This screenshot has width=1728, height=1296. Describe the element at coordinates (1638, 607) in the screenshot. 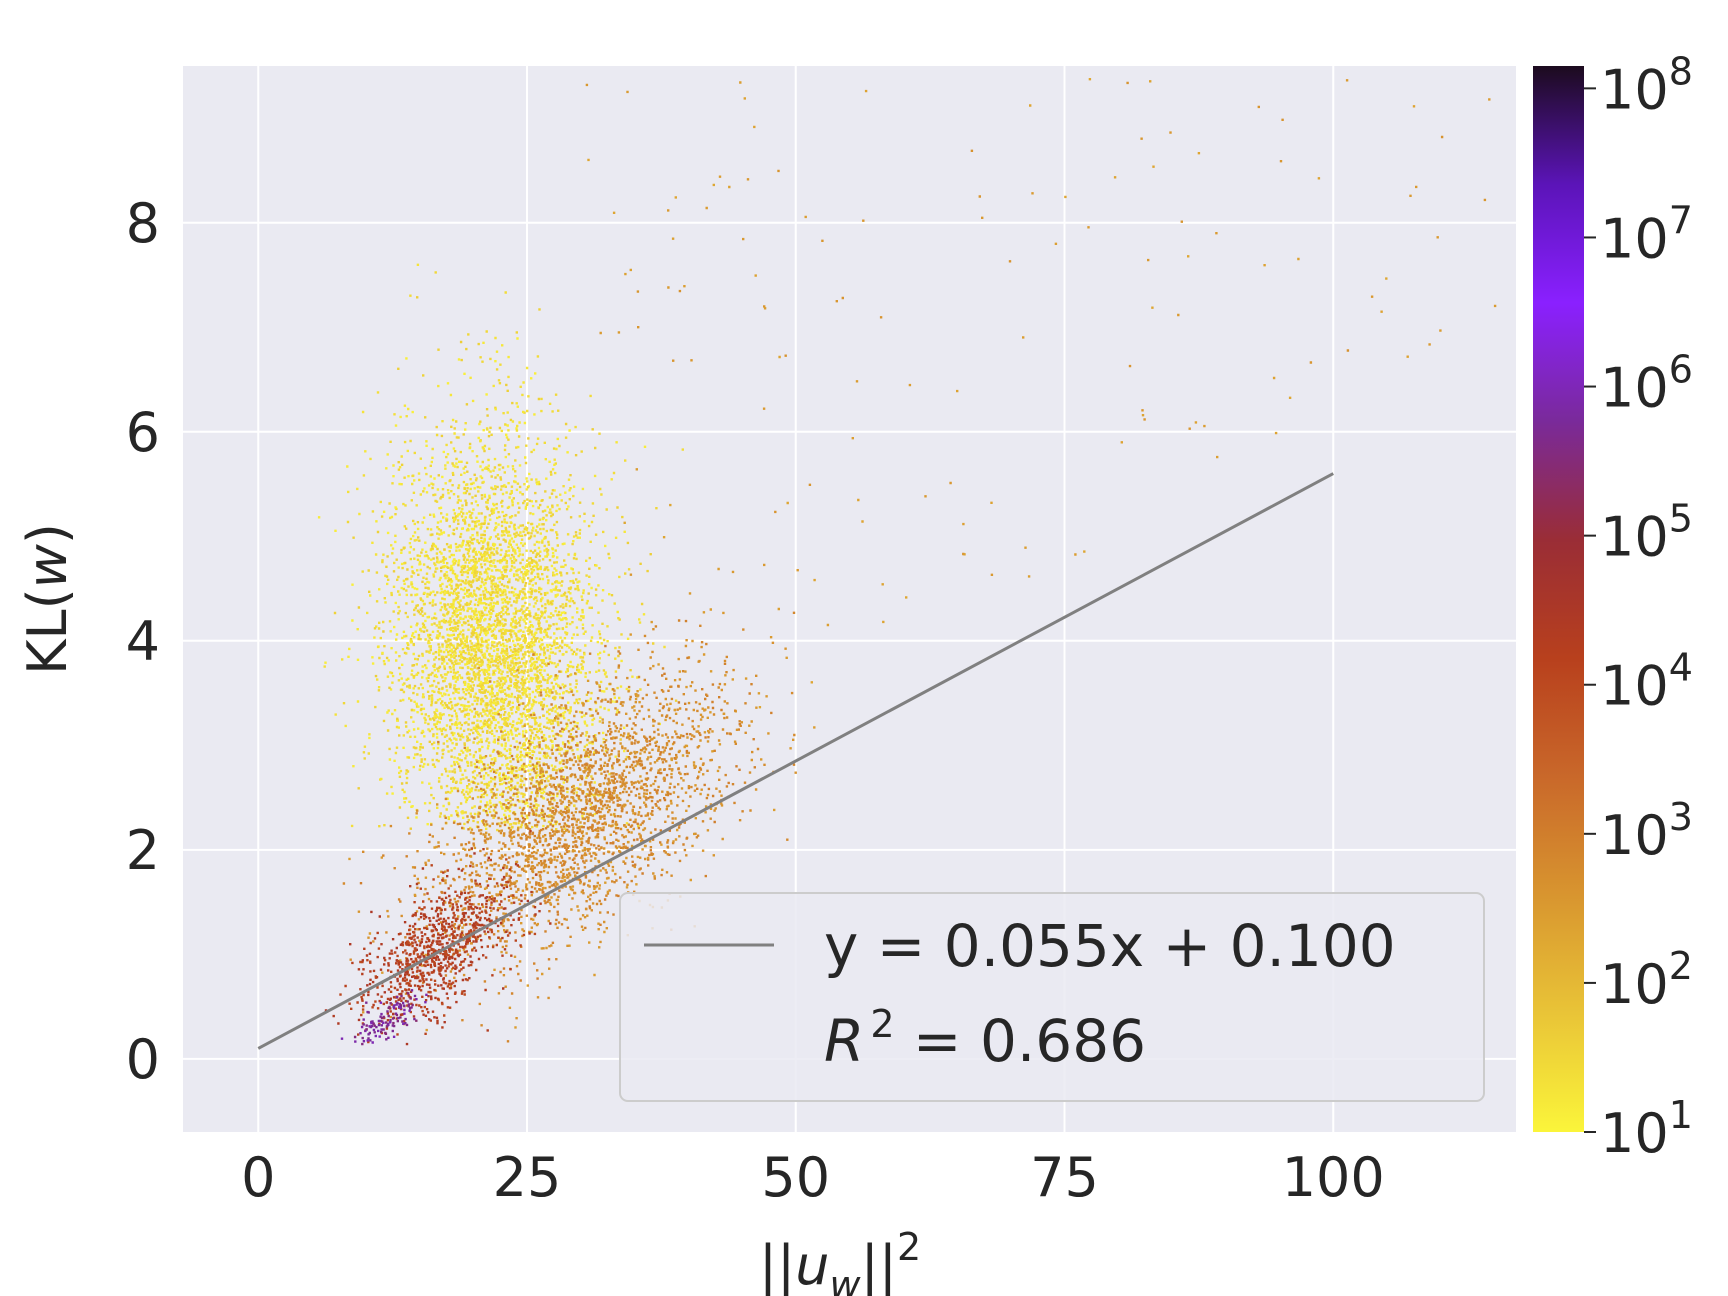

I see `colorbar-ticks: 10¹ 10² 10³ 10⁴ 10⁵ 10⁶ 10⁷ 10⁸` at that location.